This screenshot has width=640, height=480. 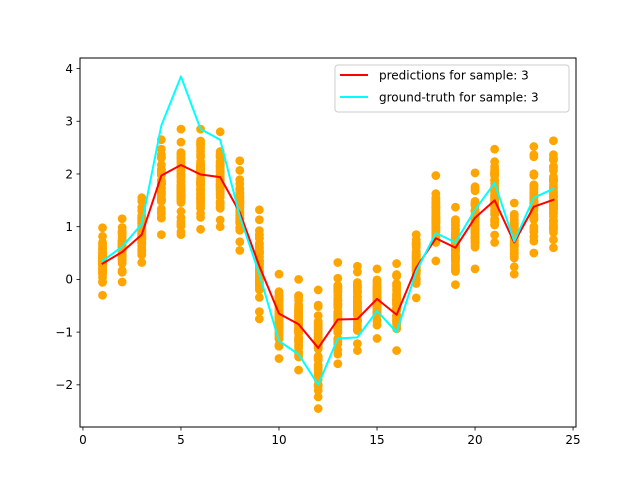 I want to click on y-tick-label: 0, so click(x=69, y=280).